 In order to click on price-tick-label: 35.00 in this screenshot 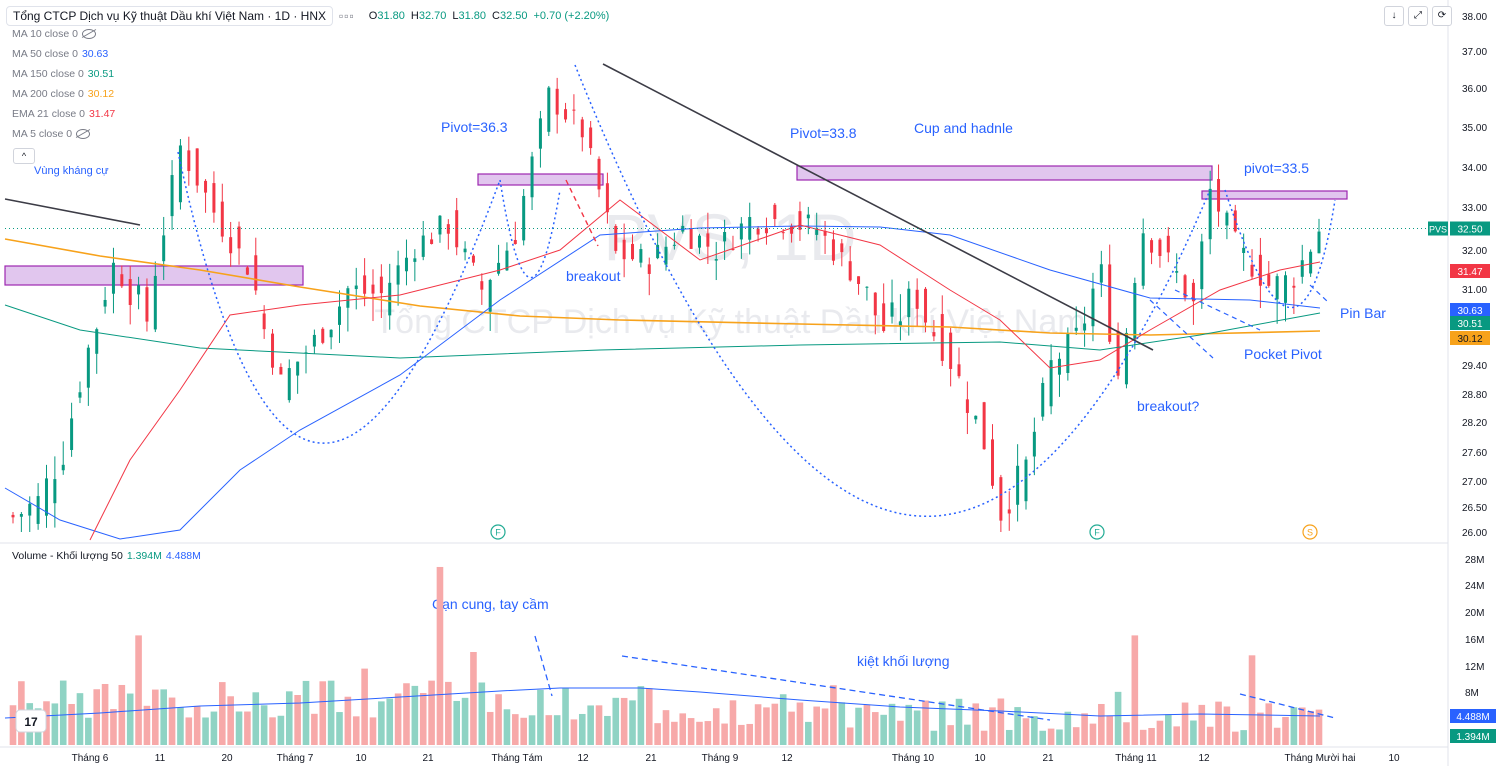, I will do `click(1474, 128)`.